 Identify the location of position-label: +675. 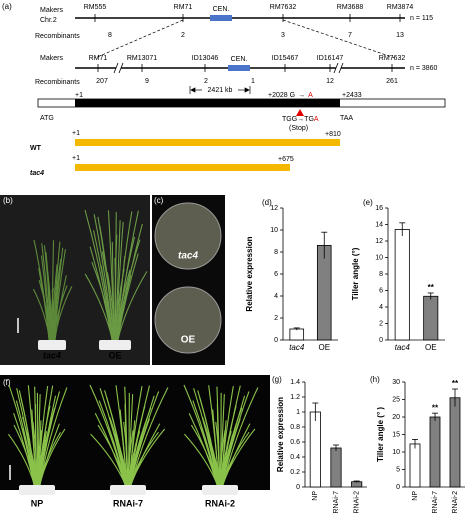
(286, 159).